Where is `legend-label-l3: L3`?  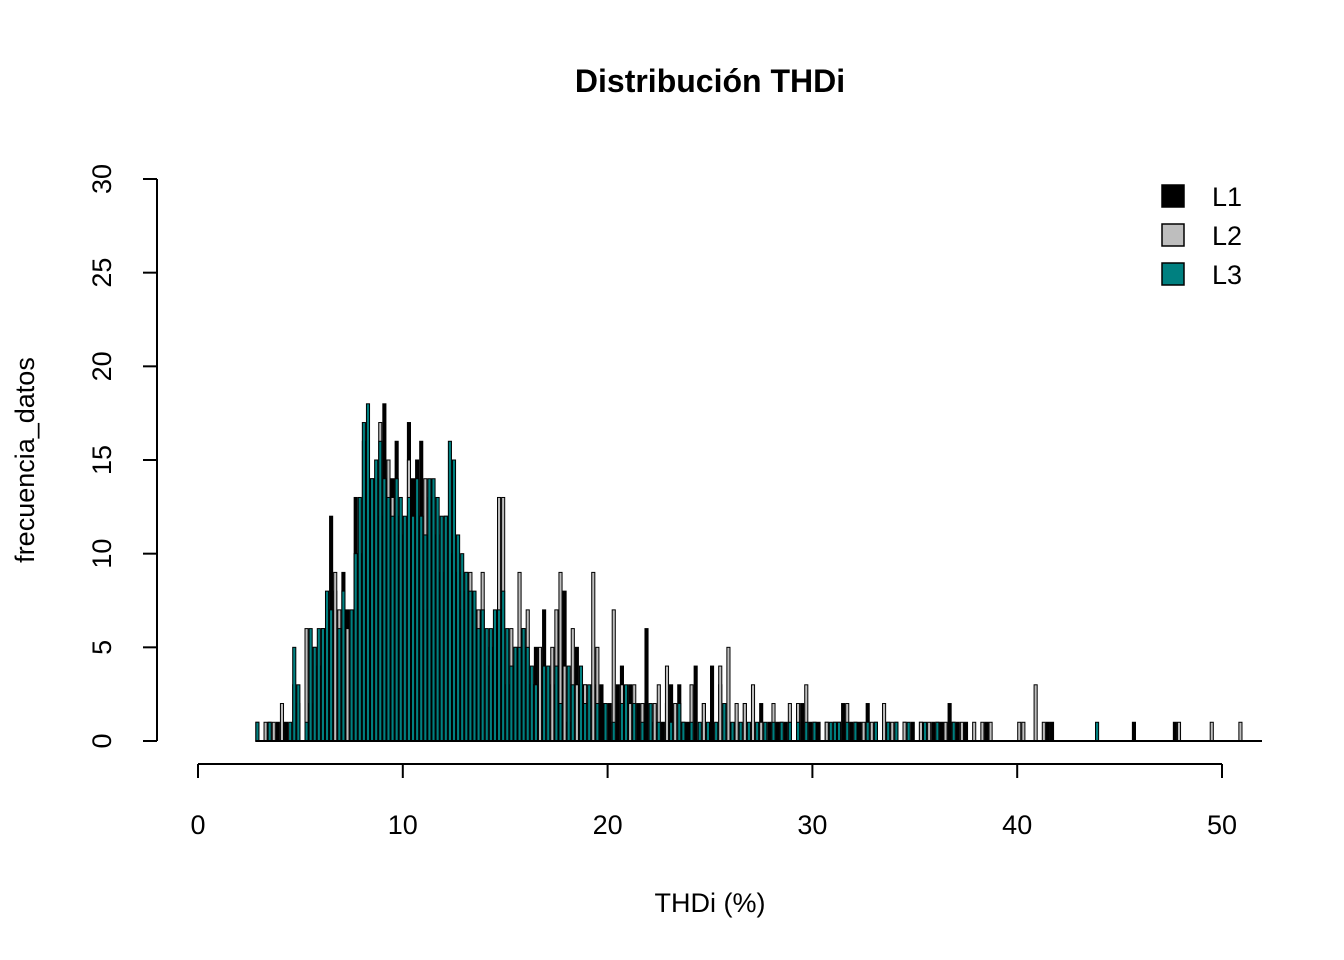 legend-label-l3: L3 is located at coordinates (1227, 275).